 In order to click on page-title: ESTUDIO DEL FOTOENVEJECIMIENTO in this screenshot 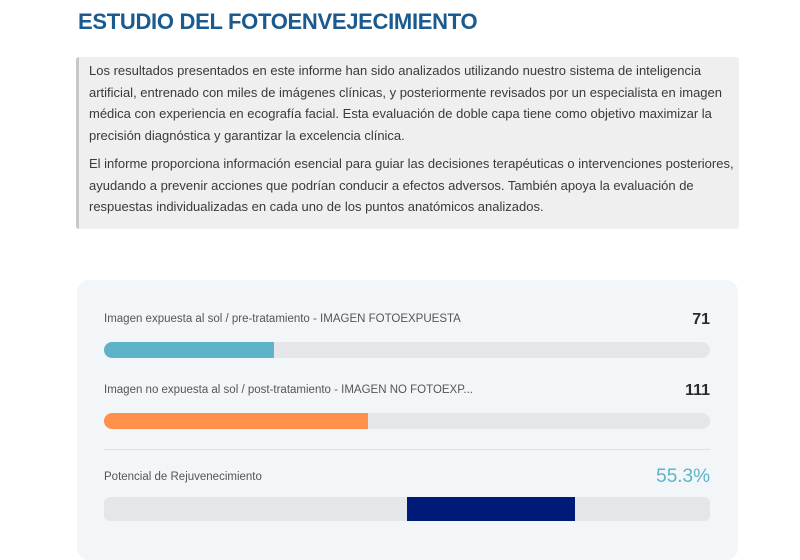, I will do `click(278, 21)`.